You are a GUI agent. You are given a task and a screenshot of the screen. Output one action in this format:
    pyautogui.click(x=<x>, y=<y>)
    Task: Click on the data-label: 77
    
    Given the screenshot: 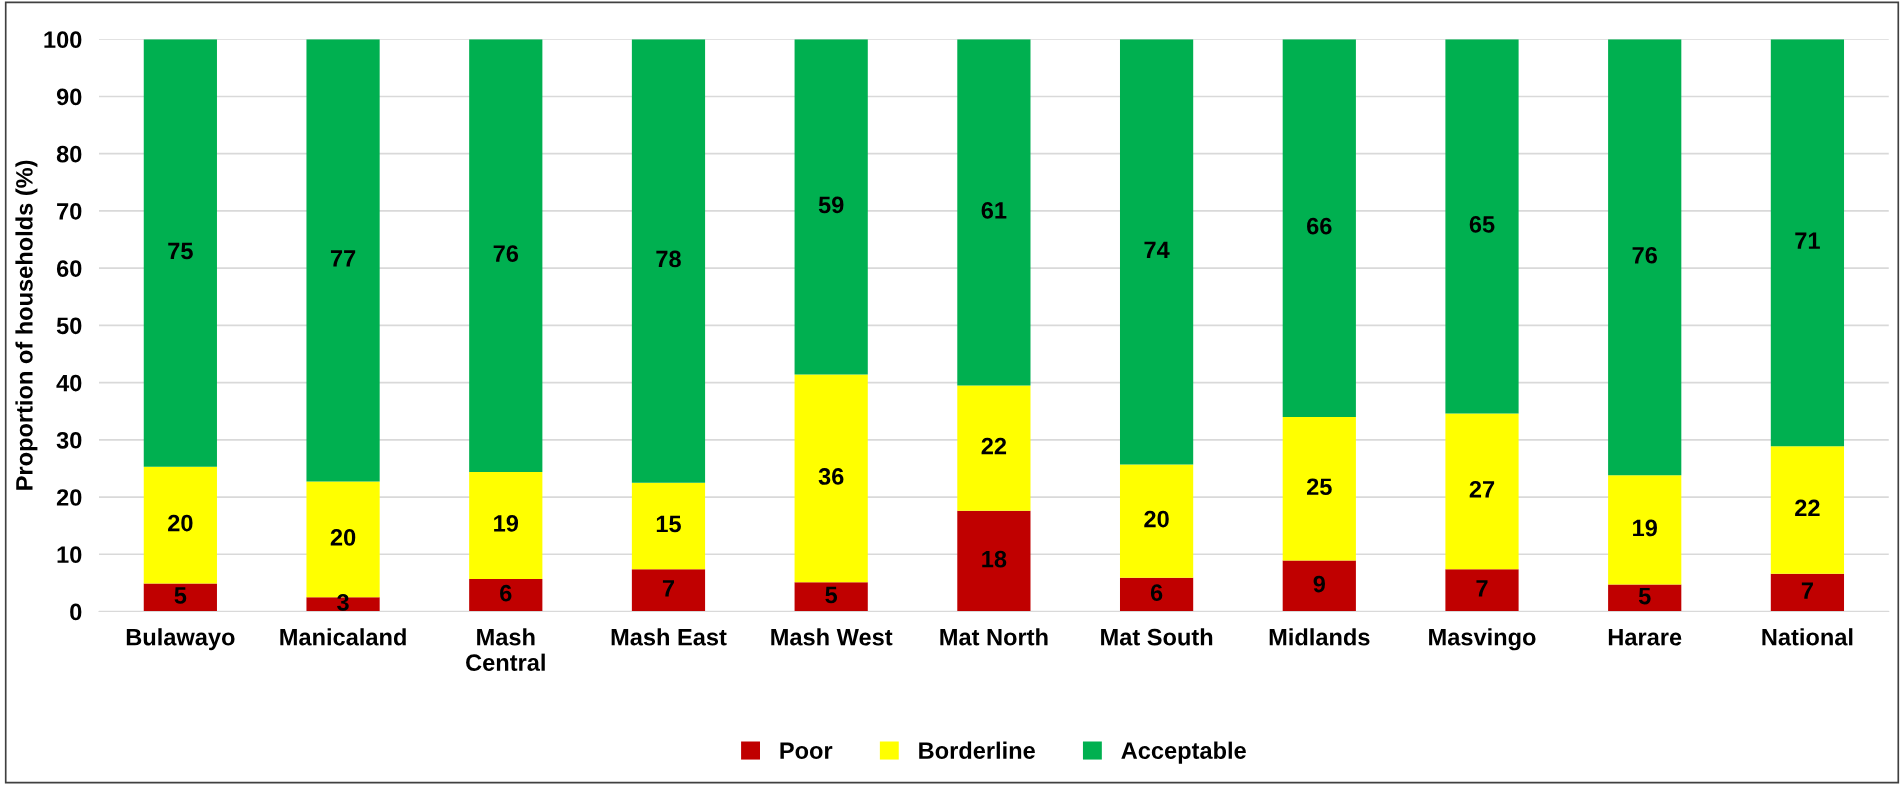 What is the action you would take?
    pyautogui.click(x=343, y=258)
    